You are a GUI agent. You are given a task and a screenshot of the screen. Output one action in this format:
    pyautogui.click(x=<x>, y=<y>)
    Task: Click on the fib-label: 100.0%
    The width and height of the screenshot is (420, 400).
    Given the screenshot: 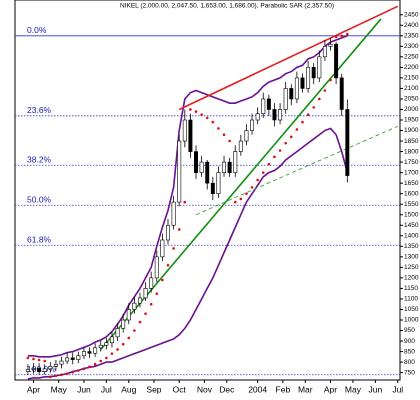 What is the action you would take?
    pyautogui.click(x=41, y=369)
    